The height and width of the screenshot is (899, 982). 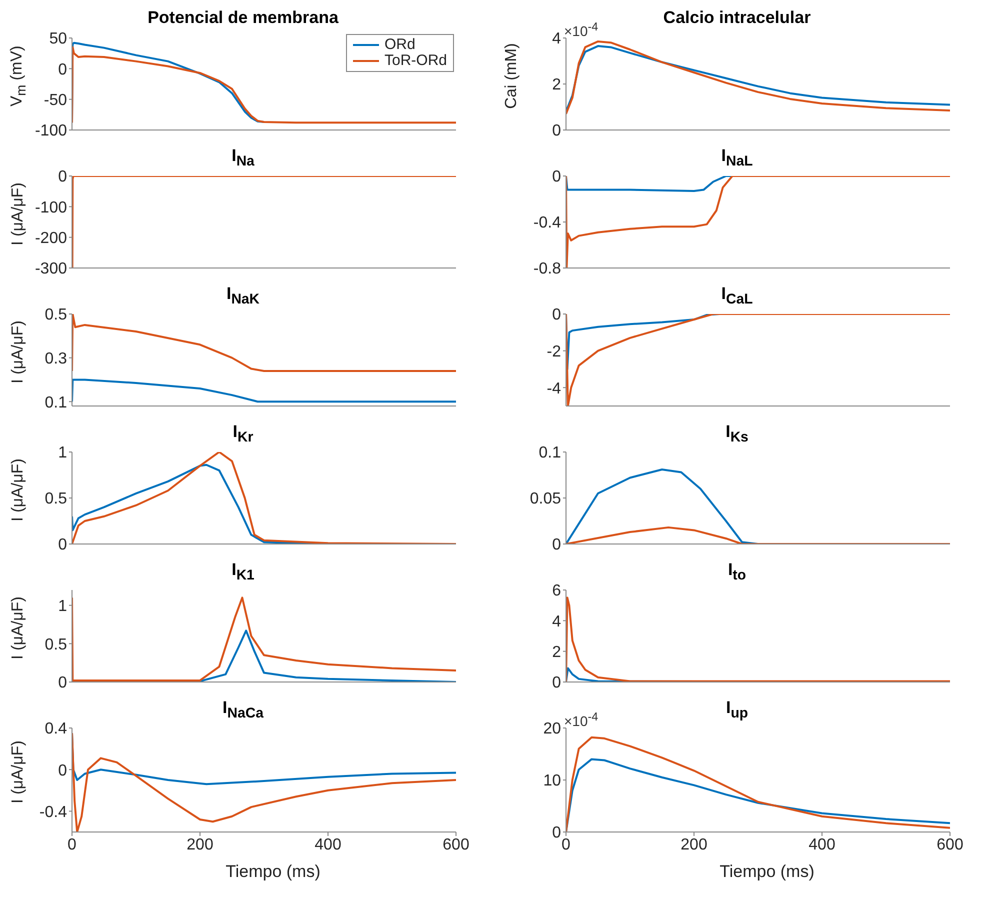 I want to click on chart-title: Calcio intracelular, so click(x=737, y=17).